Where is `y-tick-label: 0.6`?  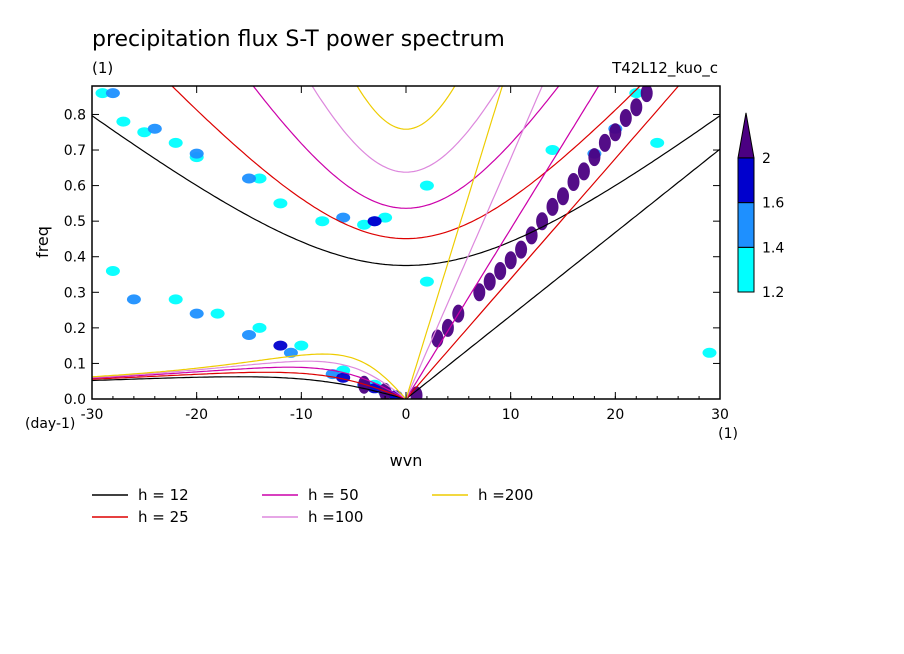
y-tick-label: 0.6 is located at coordinates (75, 187).